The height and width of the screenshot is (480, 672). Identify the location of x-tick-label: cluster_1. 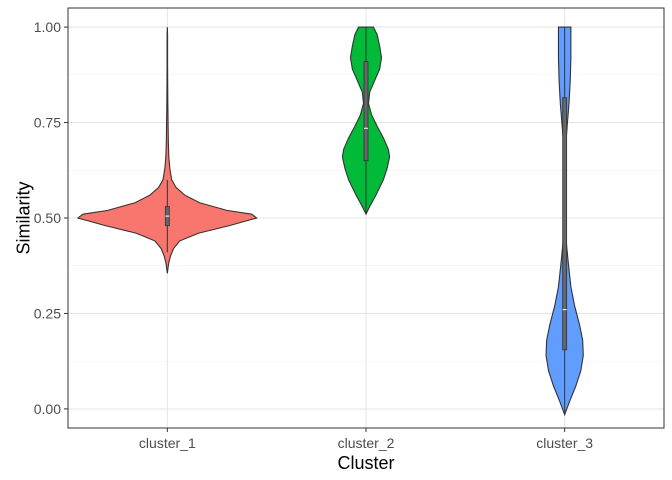
(167, 443).